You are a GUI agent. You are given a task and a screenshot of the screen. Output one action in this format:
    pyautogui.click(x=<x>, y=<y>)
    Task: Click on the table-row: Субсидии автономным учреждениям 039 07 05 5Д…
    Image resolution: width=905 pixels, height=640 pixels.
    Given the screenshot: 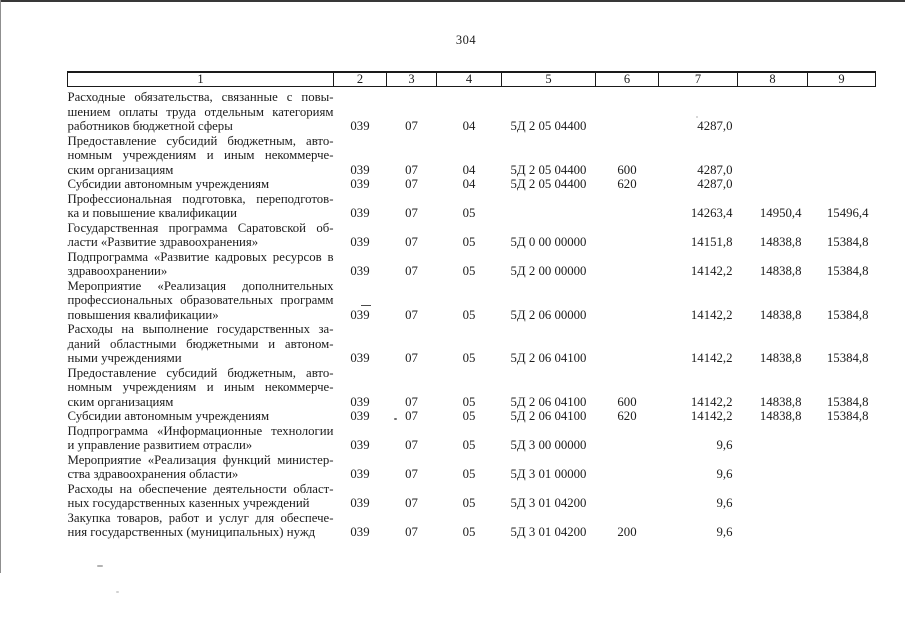 What is the action you would take?
    pyautogui.click(x=472, y=416)
    